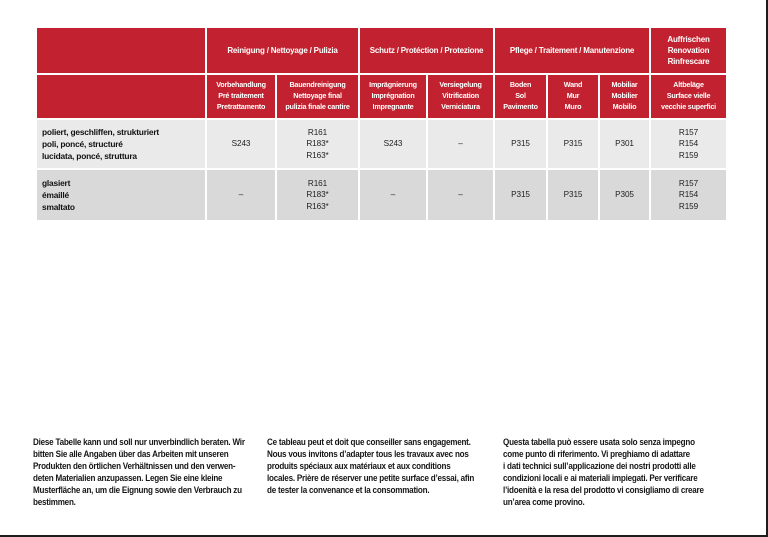 This screenshot has width=768, height=537. I want to click on group-header-pflege: Pflege / Traitement / Manutenzione, so click(572, 50).